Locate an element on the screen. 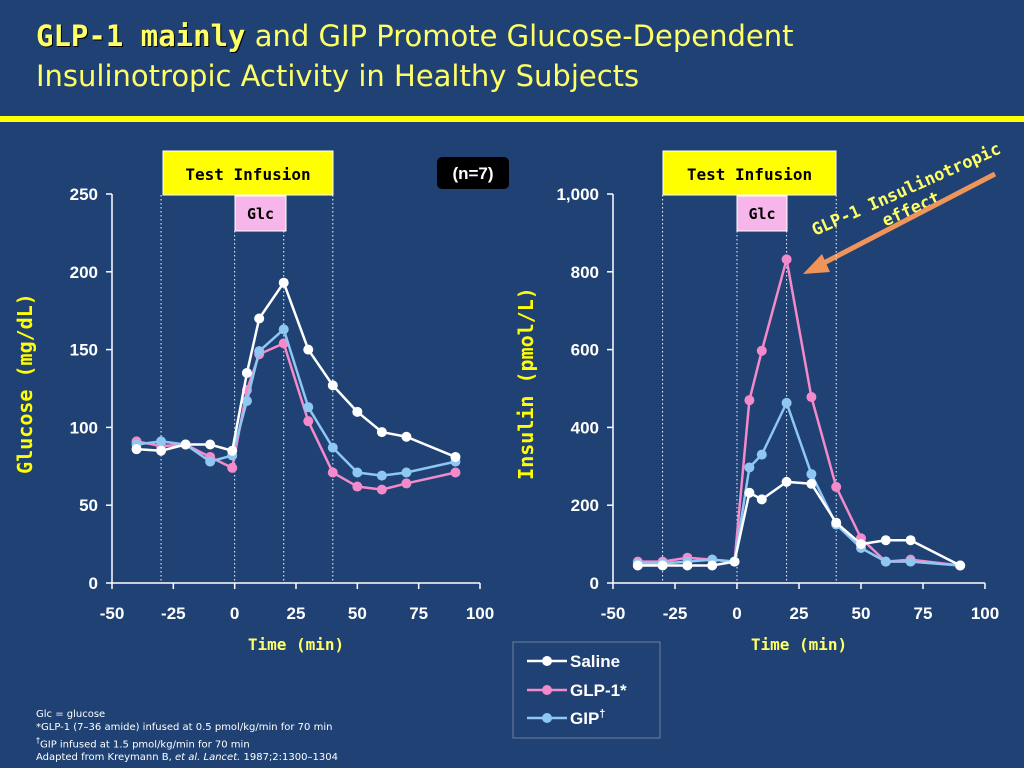 This screenshot has height=768, width=1024. legend: Saline GLP-1* GIP† is located at coordinates (586, 690).